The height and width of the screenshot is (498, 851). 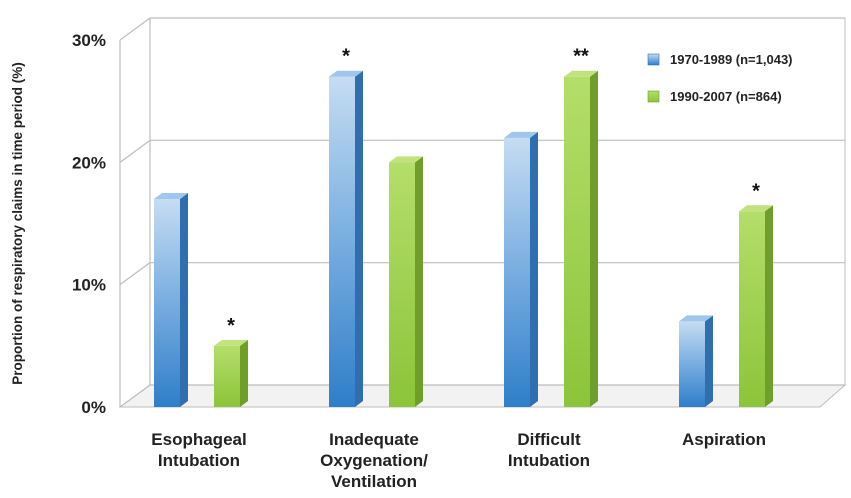 I want to click on legend-label: 1970-1989 (n=1,043), so click(x=731, y=59).